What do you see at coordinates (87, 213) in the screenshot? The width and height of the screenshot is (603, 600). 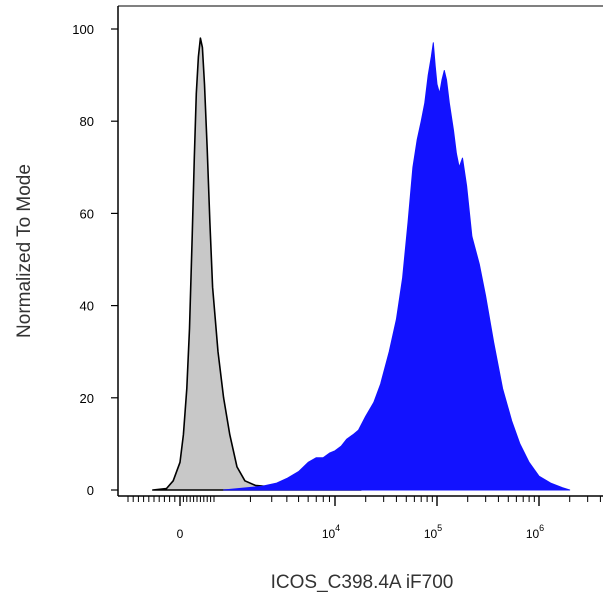 I see `y-tick-label-3: 60` at bounding box center [87, 213].